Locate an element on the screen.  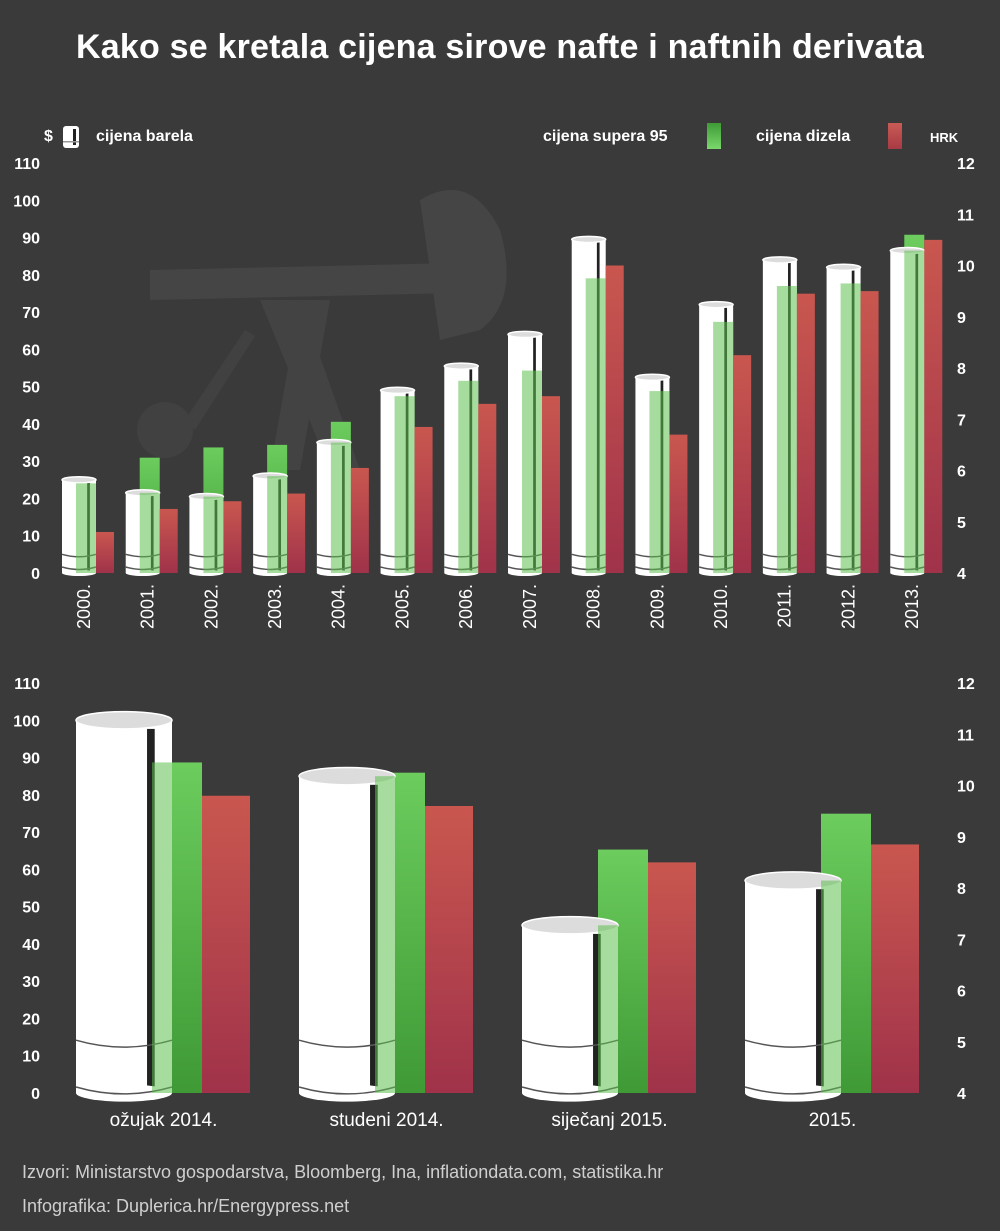
category-label: 2013. is located at coordinates (912, 606).